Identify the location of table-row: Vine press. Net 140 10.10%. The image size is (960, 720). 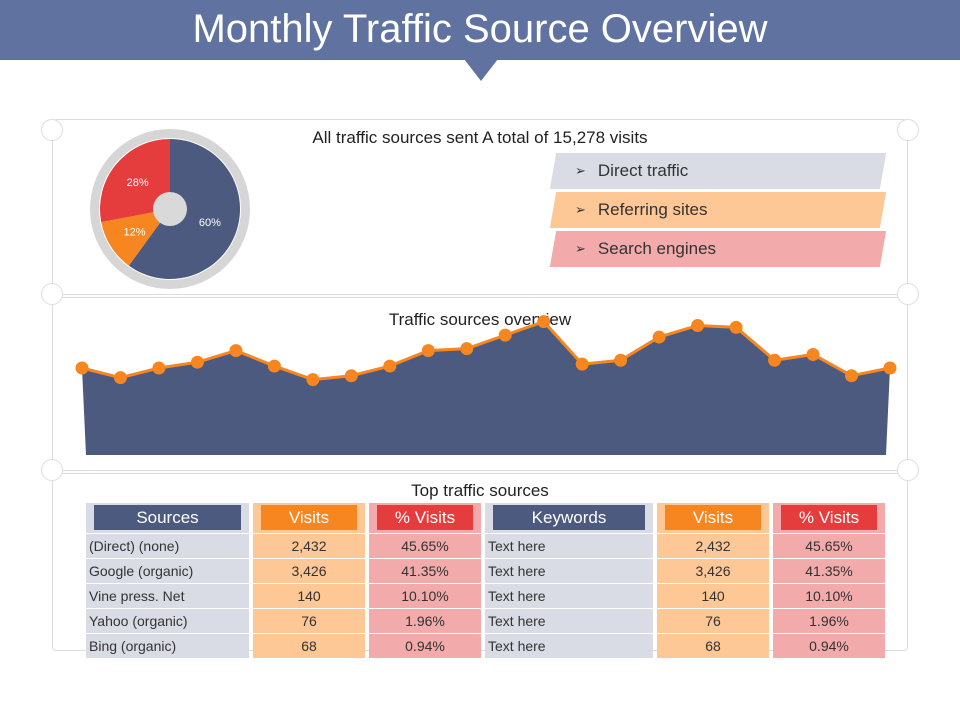
(283, 596).